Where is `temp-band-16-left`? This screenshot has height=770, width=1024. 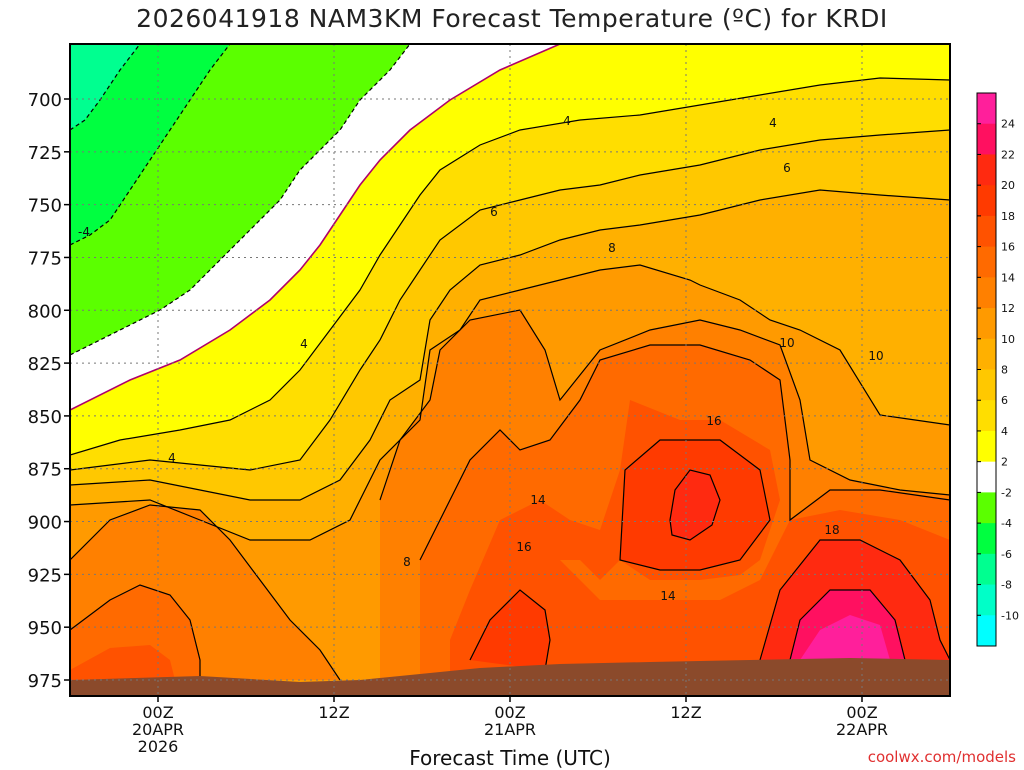
temp-band-16-left is located at coordinates (122, 662).